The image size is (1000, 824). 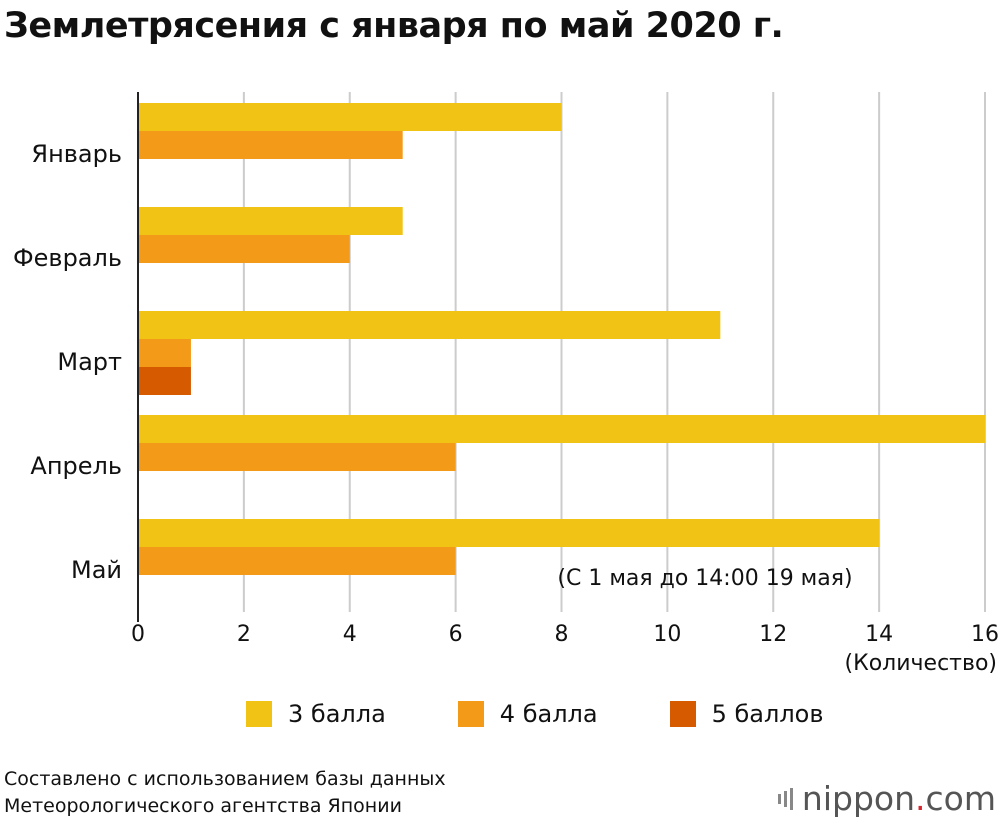 What do you see at coordinates (76, 466) in the screenshot?
I see `category-label-3: Апрель` at bounding box center [76, 466].